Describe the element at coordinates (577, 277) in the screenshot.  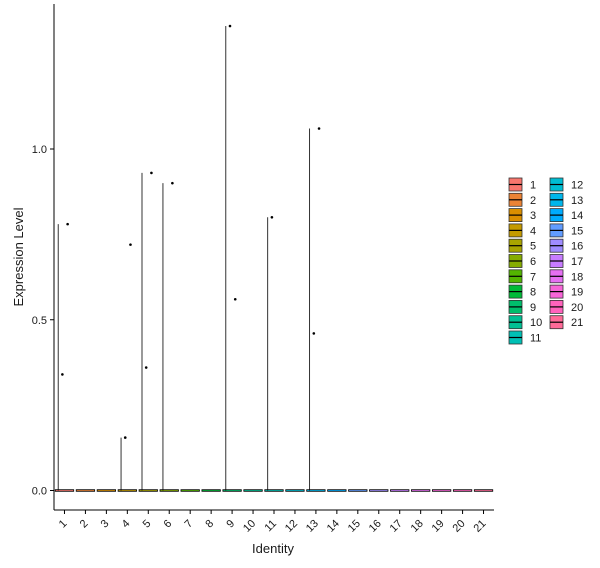
I see `legend-label-18: 18` at that location.